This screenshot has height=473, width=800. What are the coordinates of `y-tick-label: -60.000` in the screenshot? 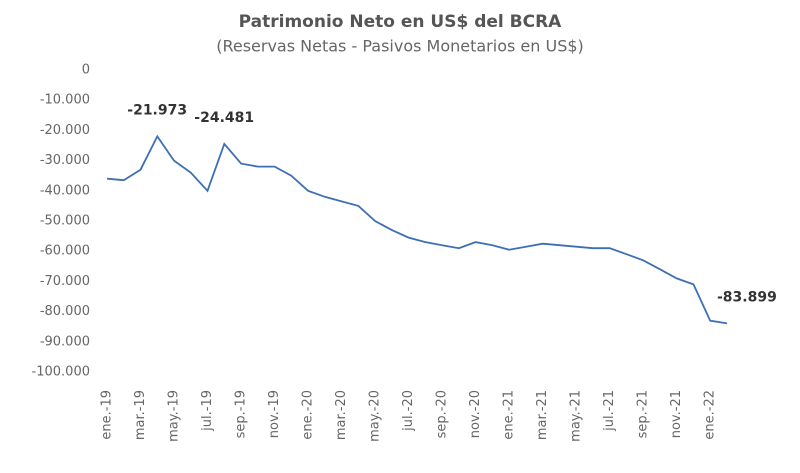 It's located at (65, 251).